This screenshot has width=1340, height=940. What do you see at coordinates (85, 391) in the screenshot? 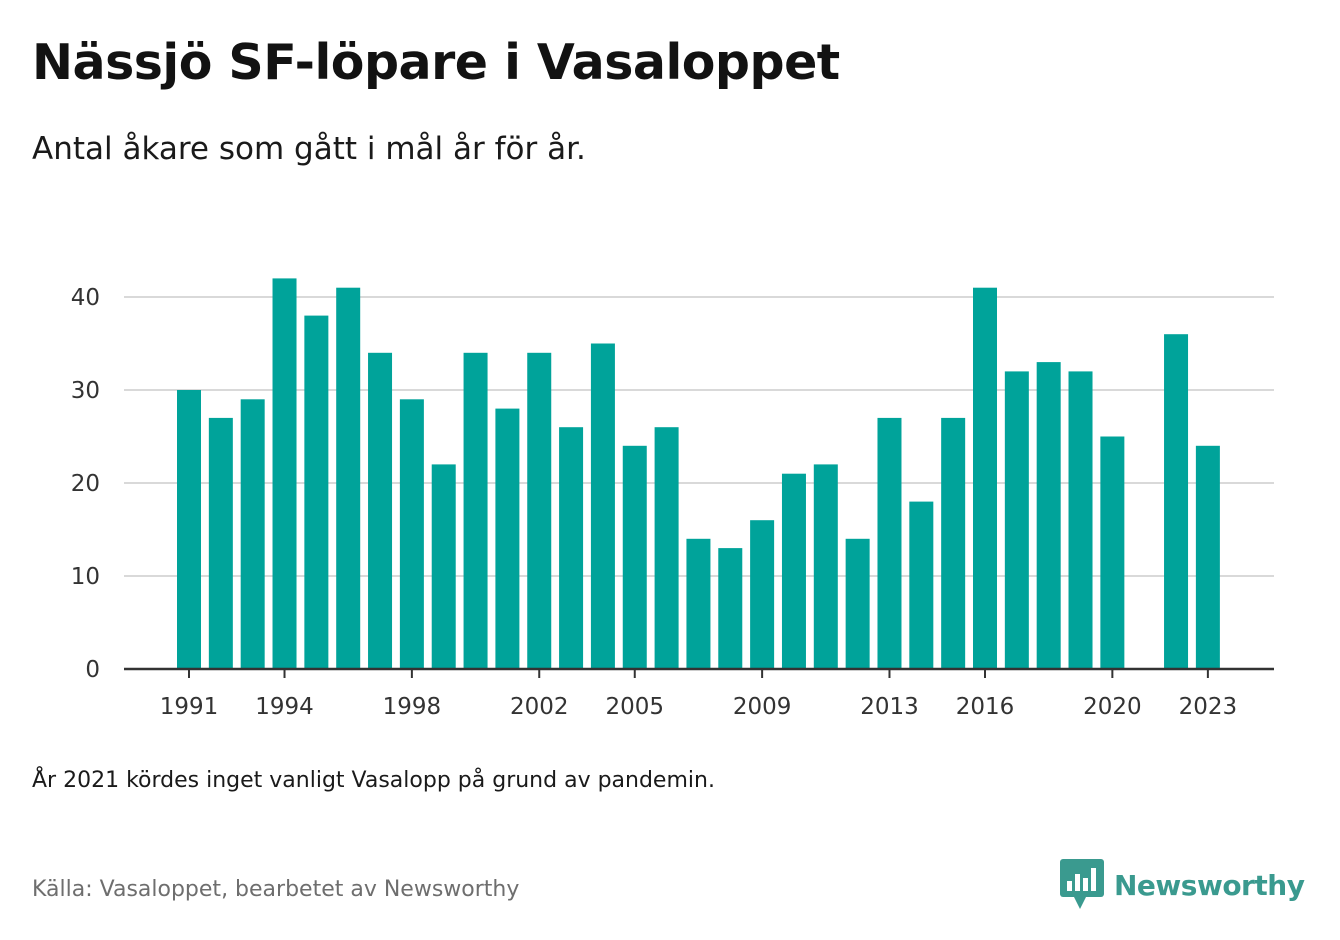
I see `y-tick-label: 30` at bounding box center [85, 391].